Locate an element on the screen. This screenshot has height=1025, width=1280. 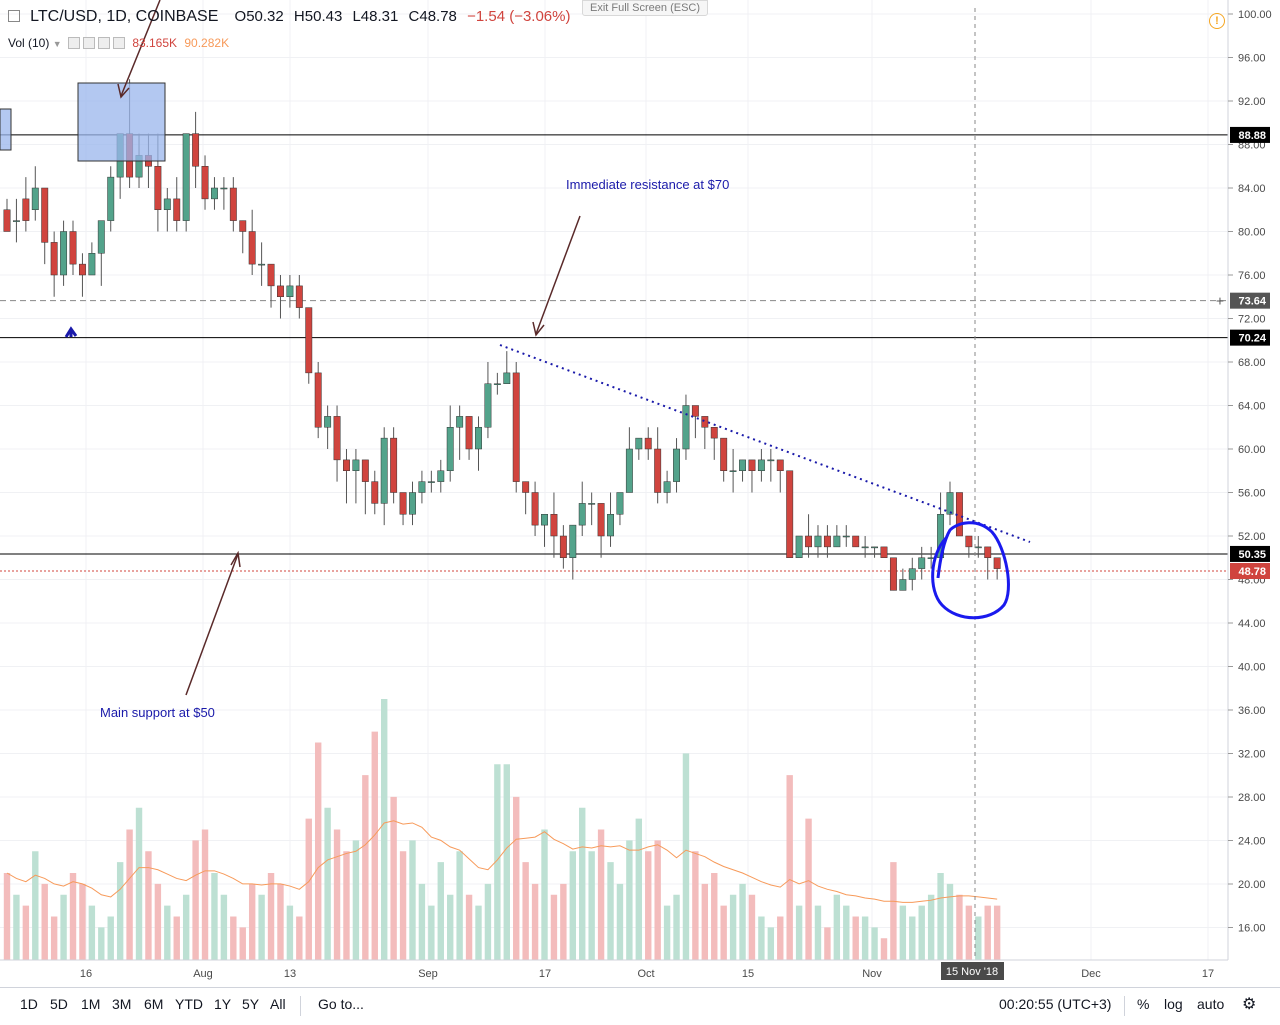
plus-icon: + is located at coordinates (1220, 301).